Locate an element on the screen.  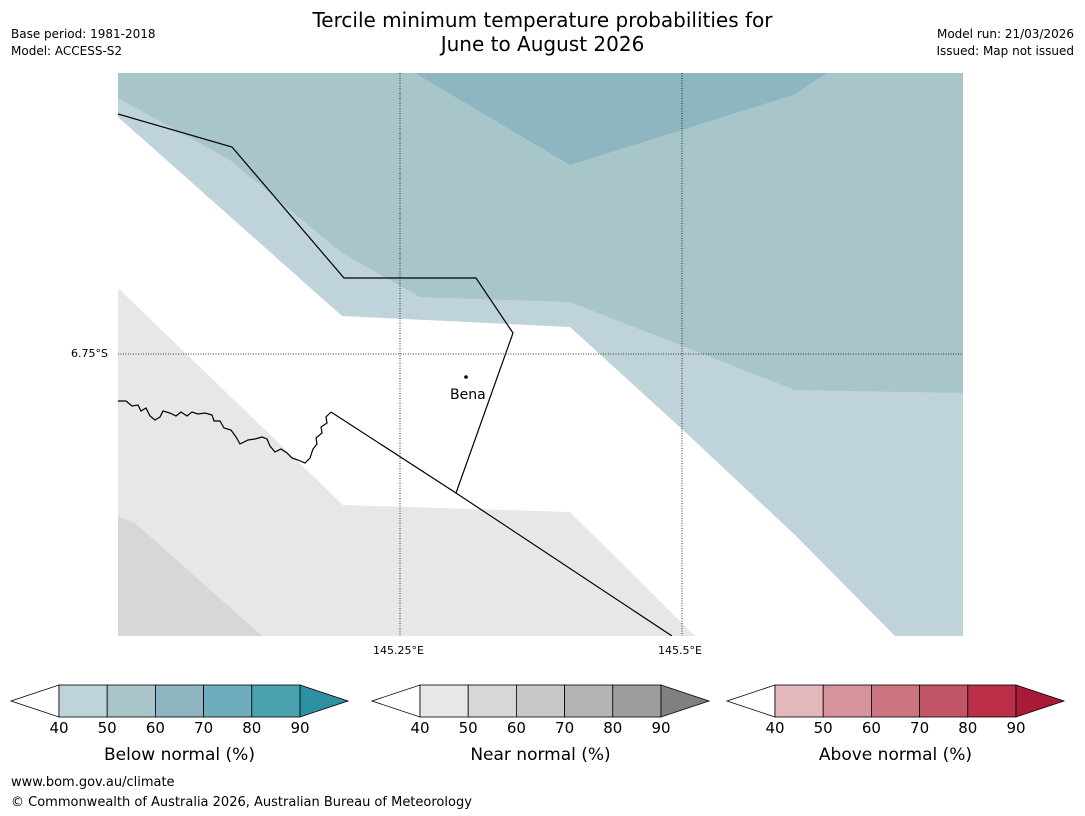
legend-below-bar is located at coordinates (179, 701).